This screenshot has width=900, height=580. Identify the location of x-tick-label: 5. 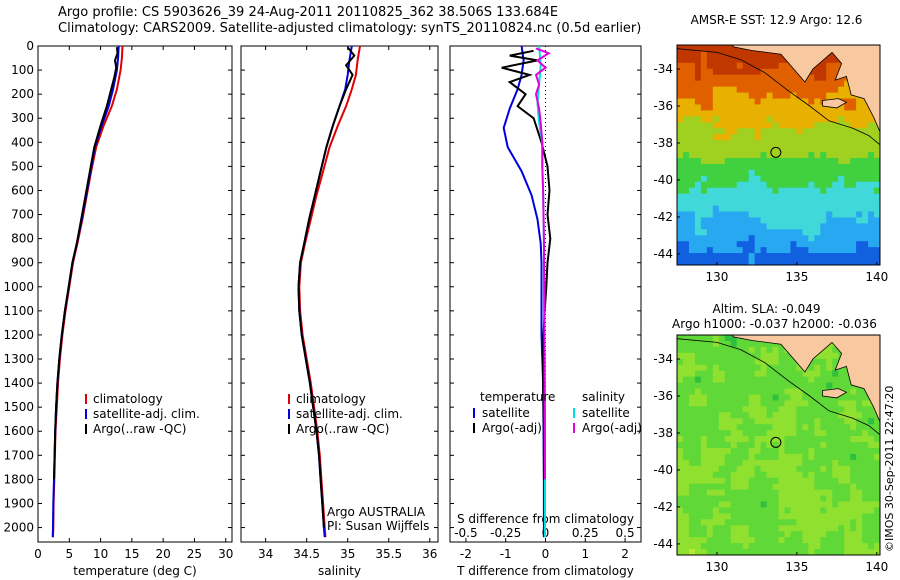
(69, 554).